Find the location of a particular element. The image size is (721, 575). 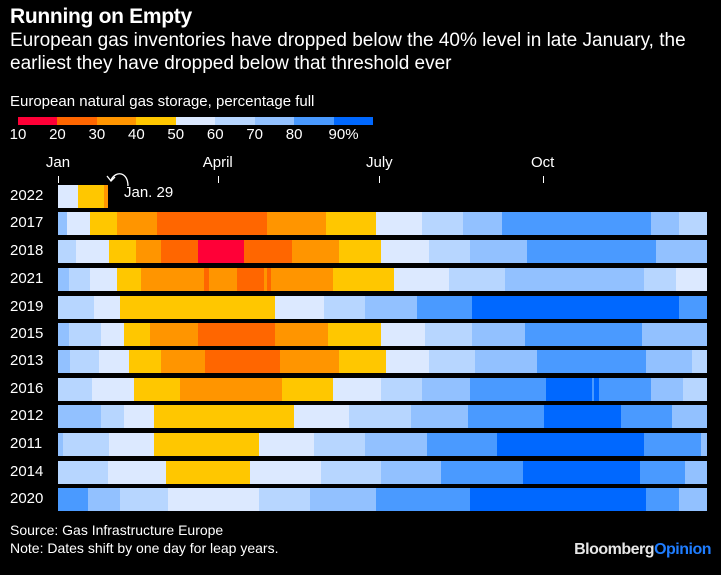

year-label: 2012 is located at coordinates (27, 415).